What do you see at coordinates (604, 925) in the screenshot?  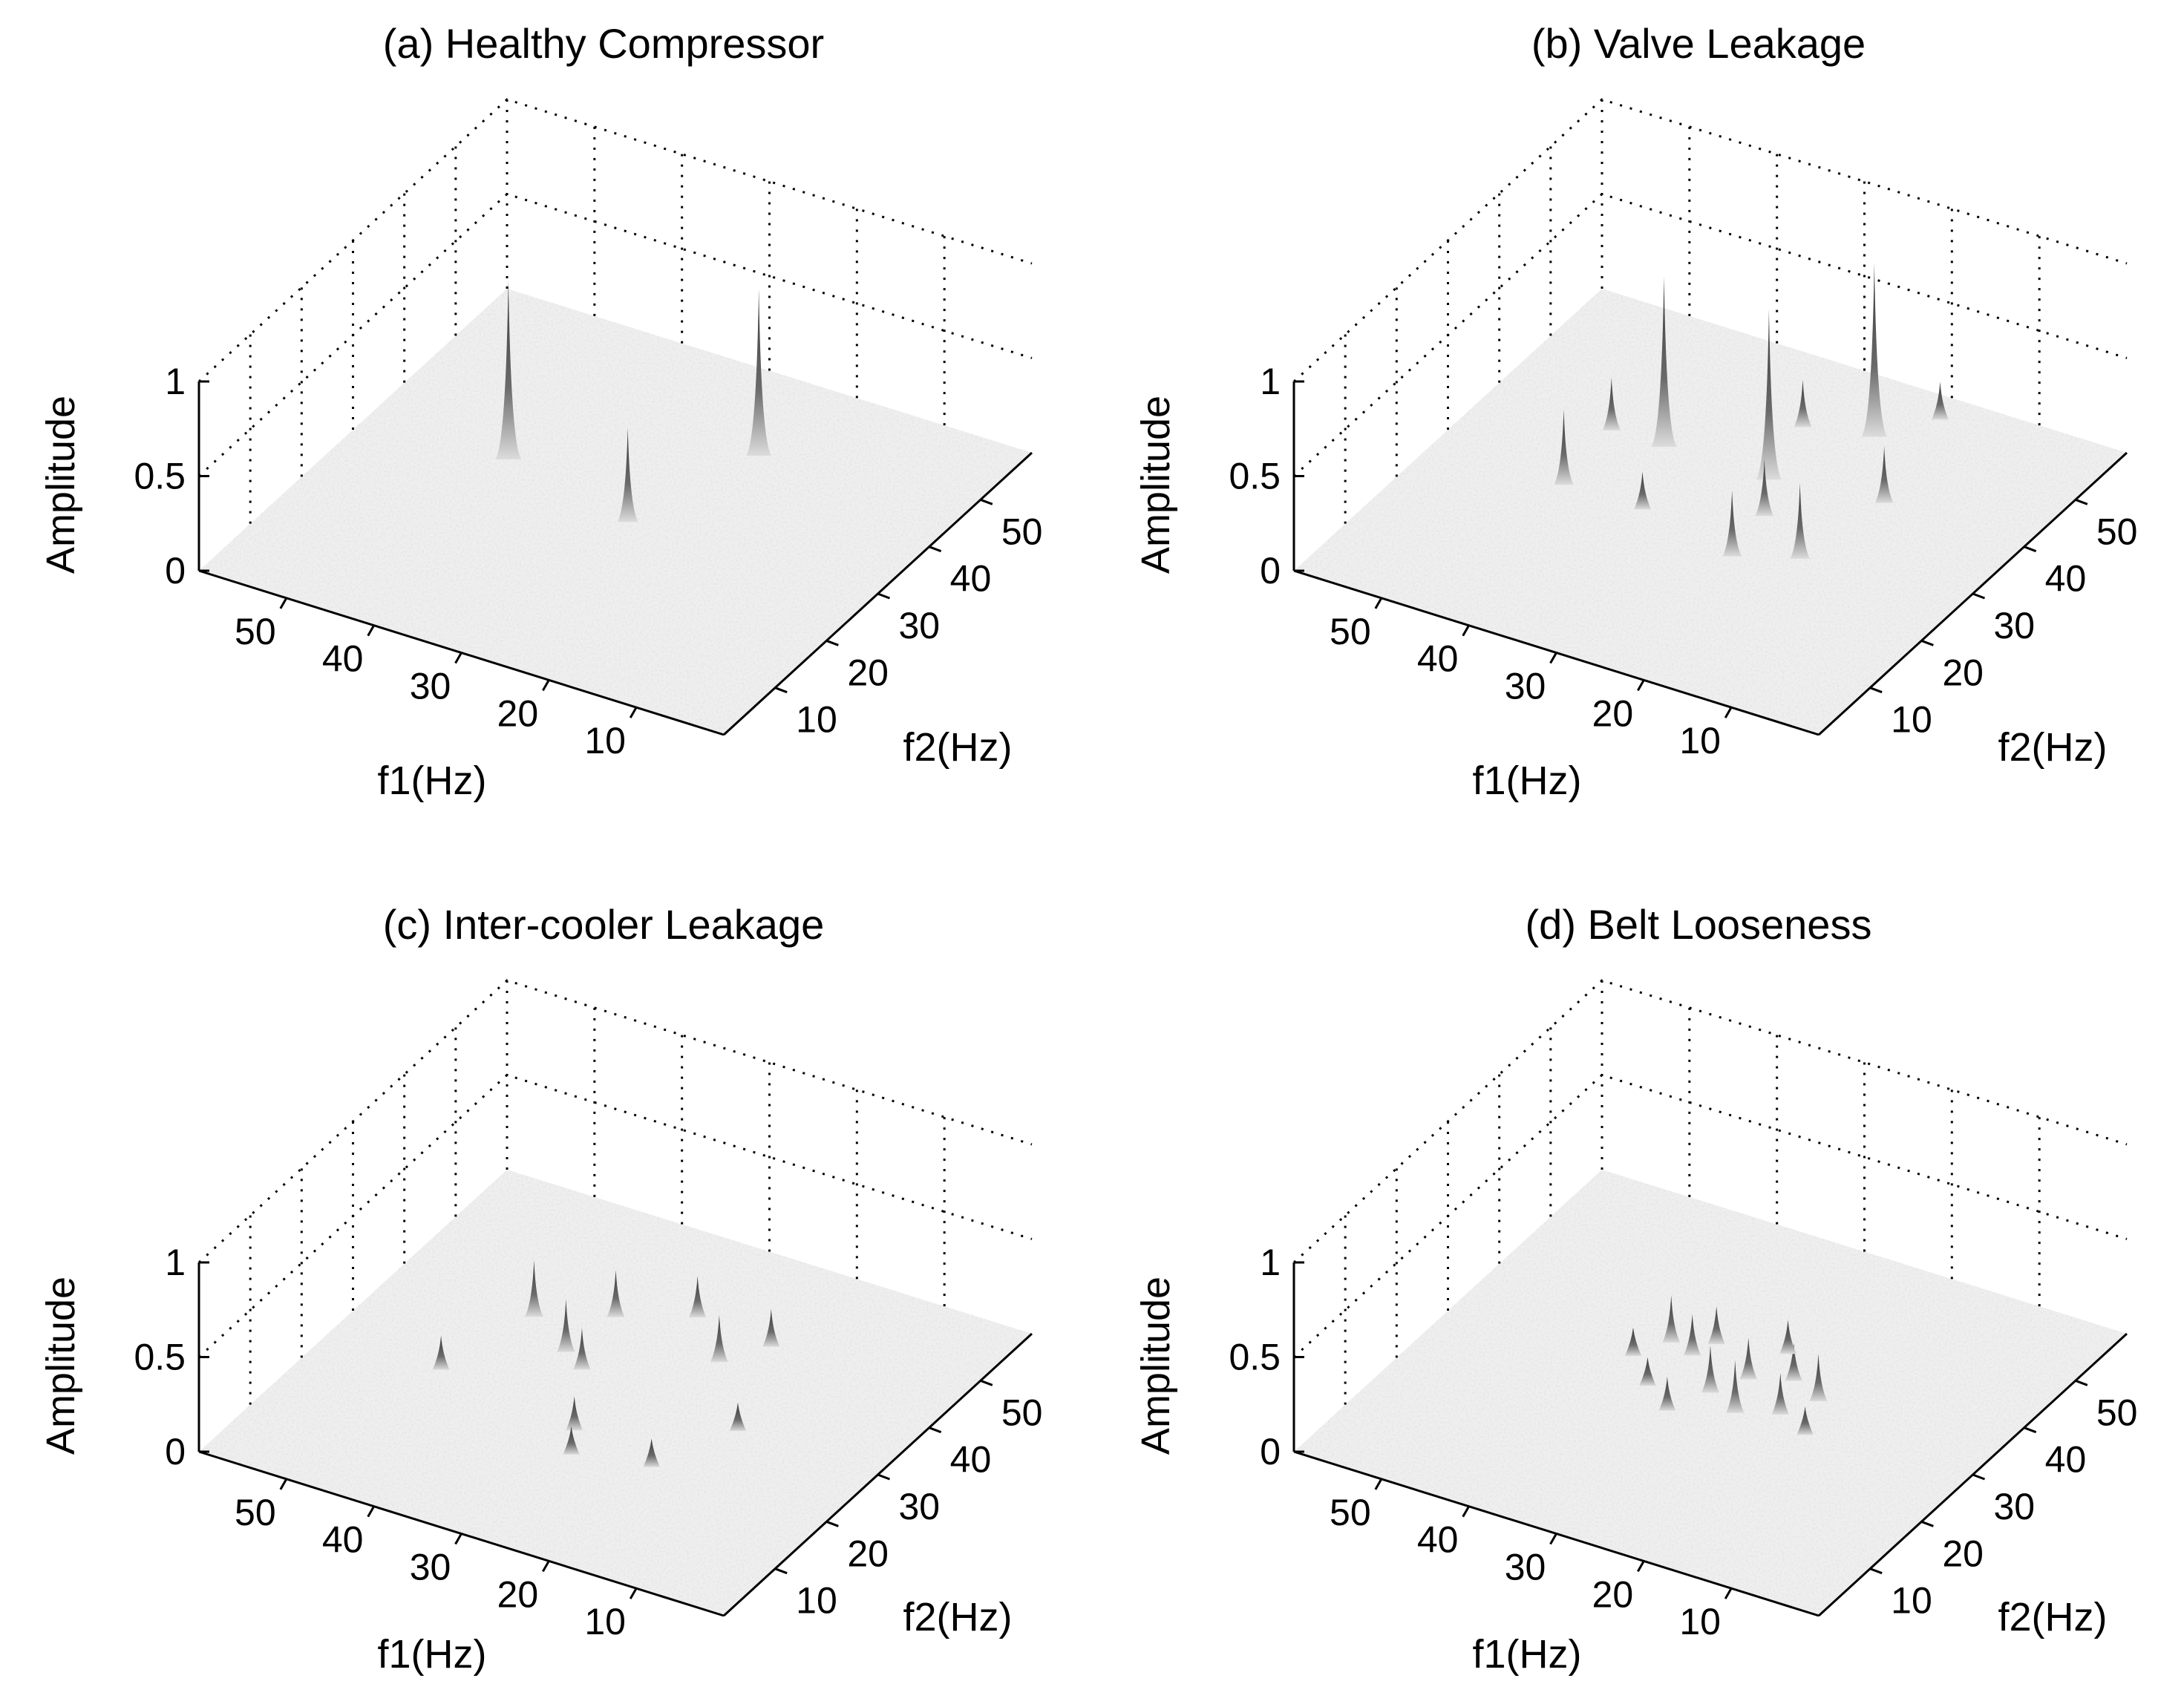 I see `panel-title: (c) Inter-cooler Leakage` at bounding box center [604, 925].